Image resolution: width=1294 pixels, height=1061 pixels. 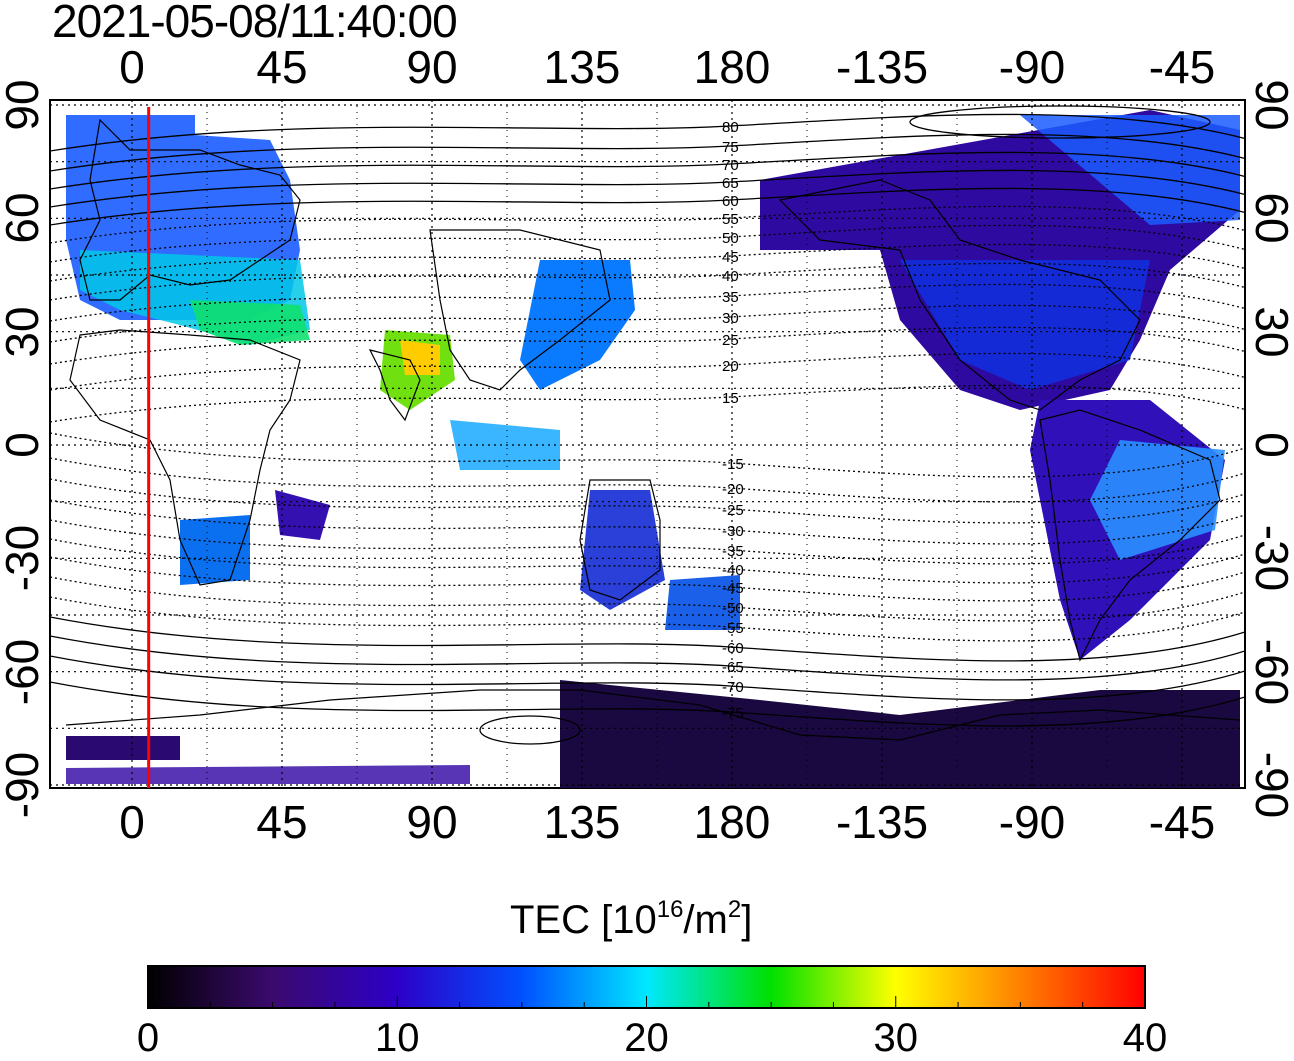 I want to click on coastline-south-america, so click(x=1130, y=535).